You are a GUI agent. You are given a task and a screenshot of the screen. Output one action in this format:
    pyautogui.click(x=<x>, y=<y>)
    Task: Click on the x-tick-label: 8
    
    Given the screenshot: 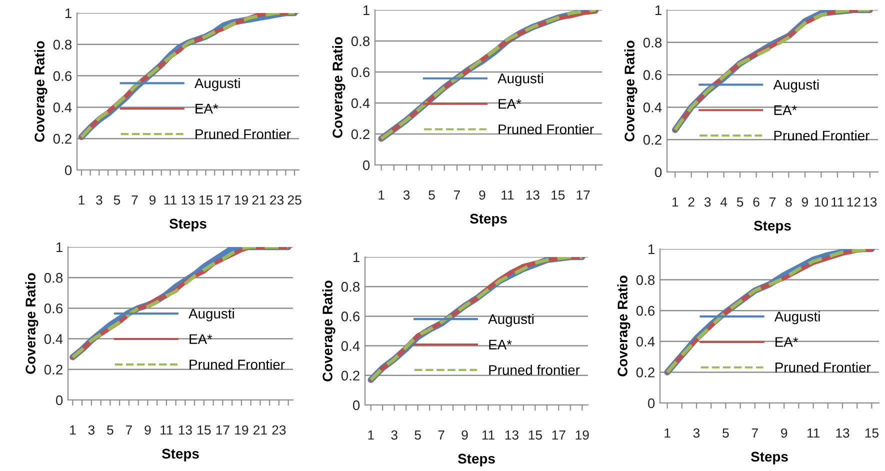 What is the action you would take?
    pyautogui.click(x=789, y=202)
    